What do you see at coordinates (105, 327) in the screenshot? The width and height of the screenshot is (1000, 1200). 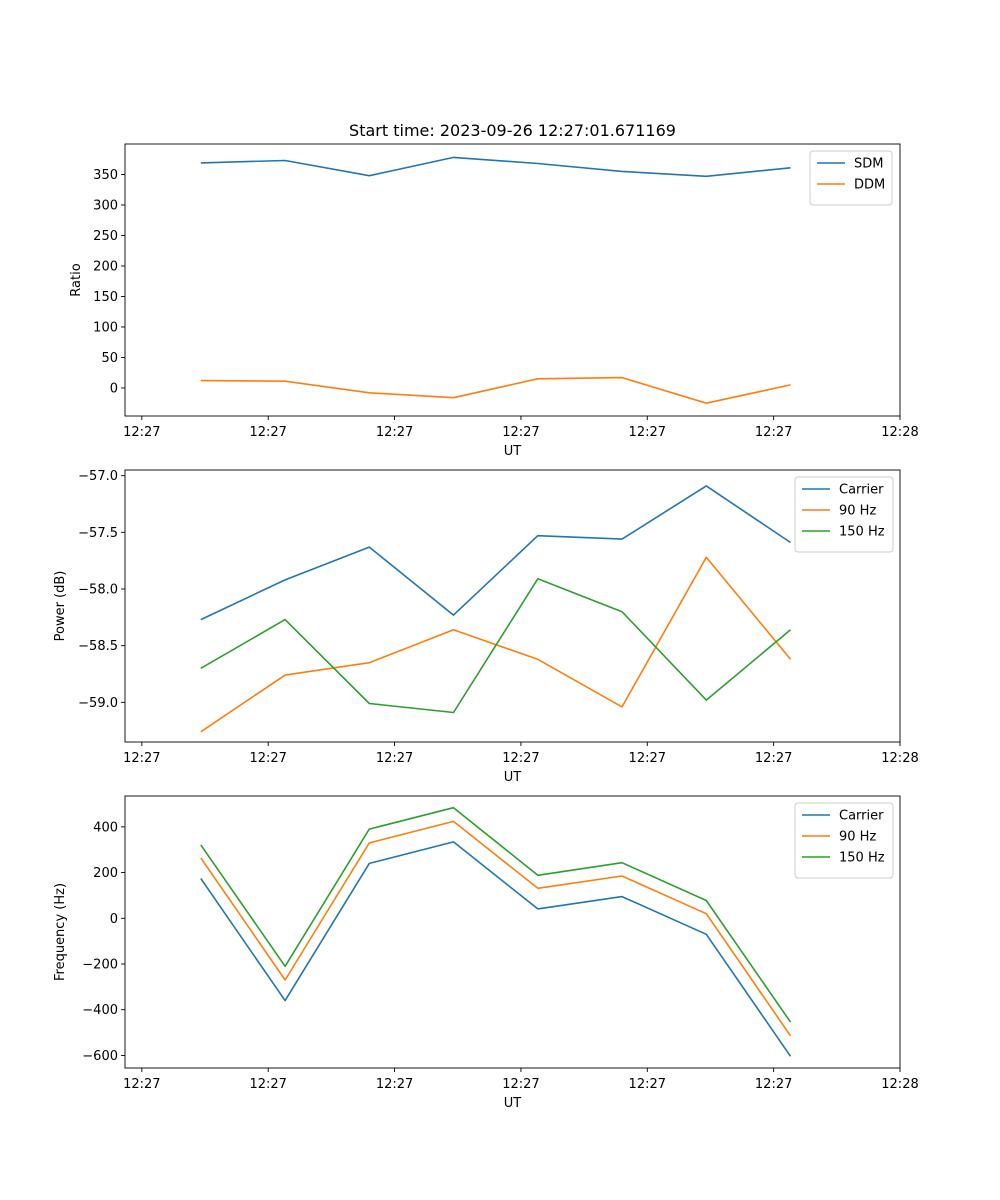 I see `y-tick-label: 100` at bounding box center [105, 327].